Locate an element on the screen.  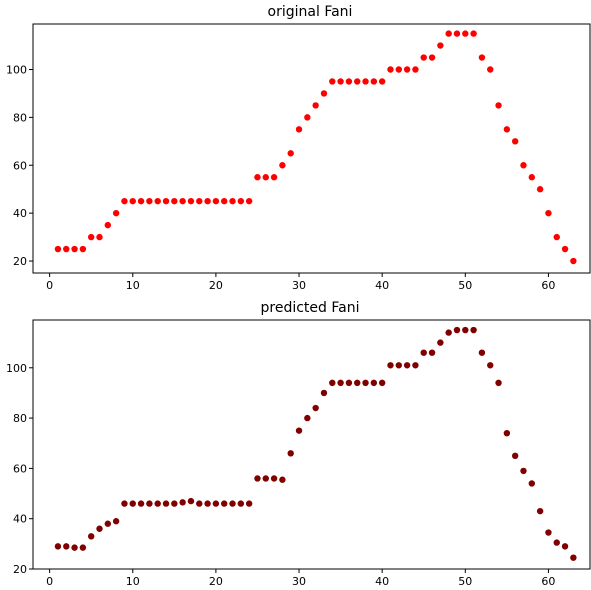
y-tick-label-original: 20 is located at coordinates (20, 261).